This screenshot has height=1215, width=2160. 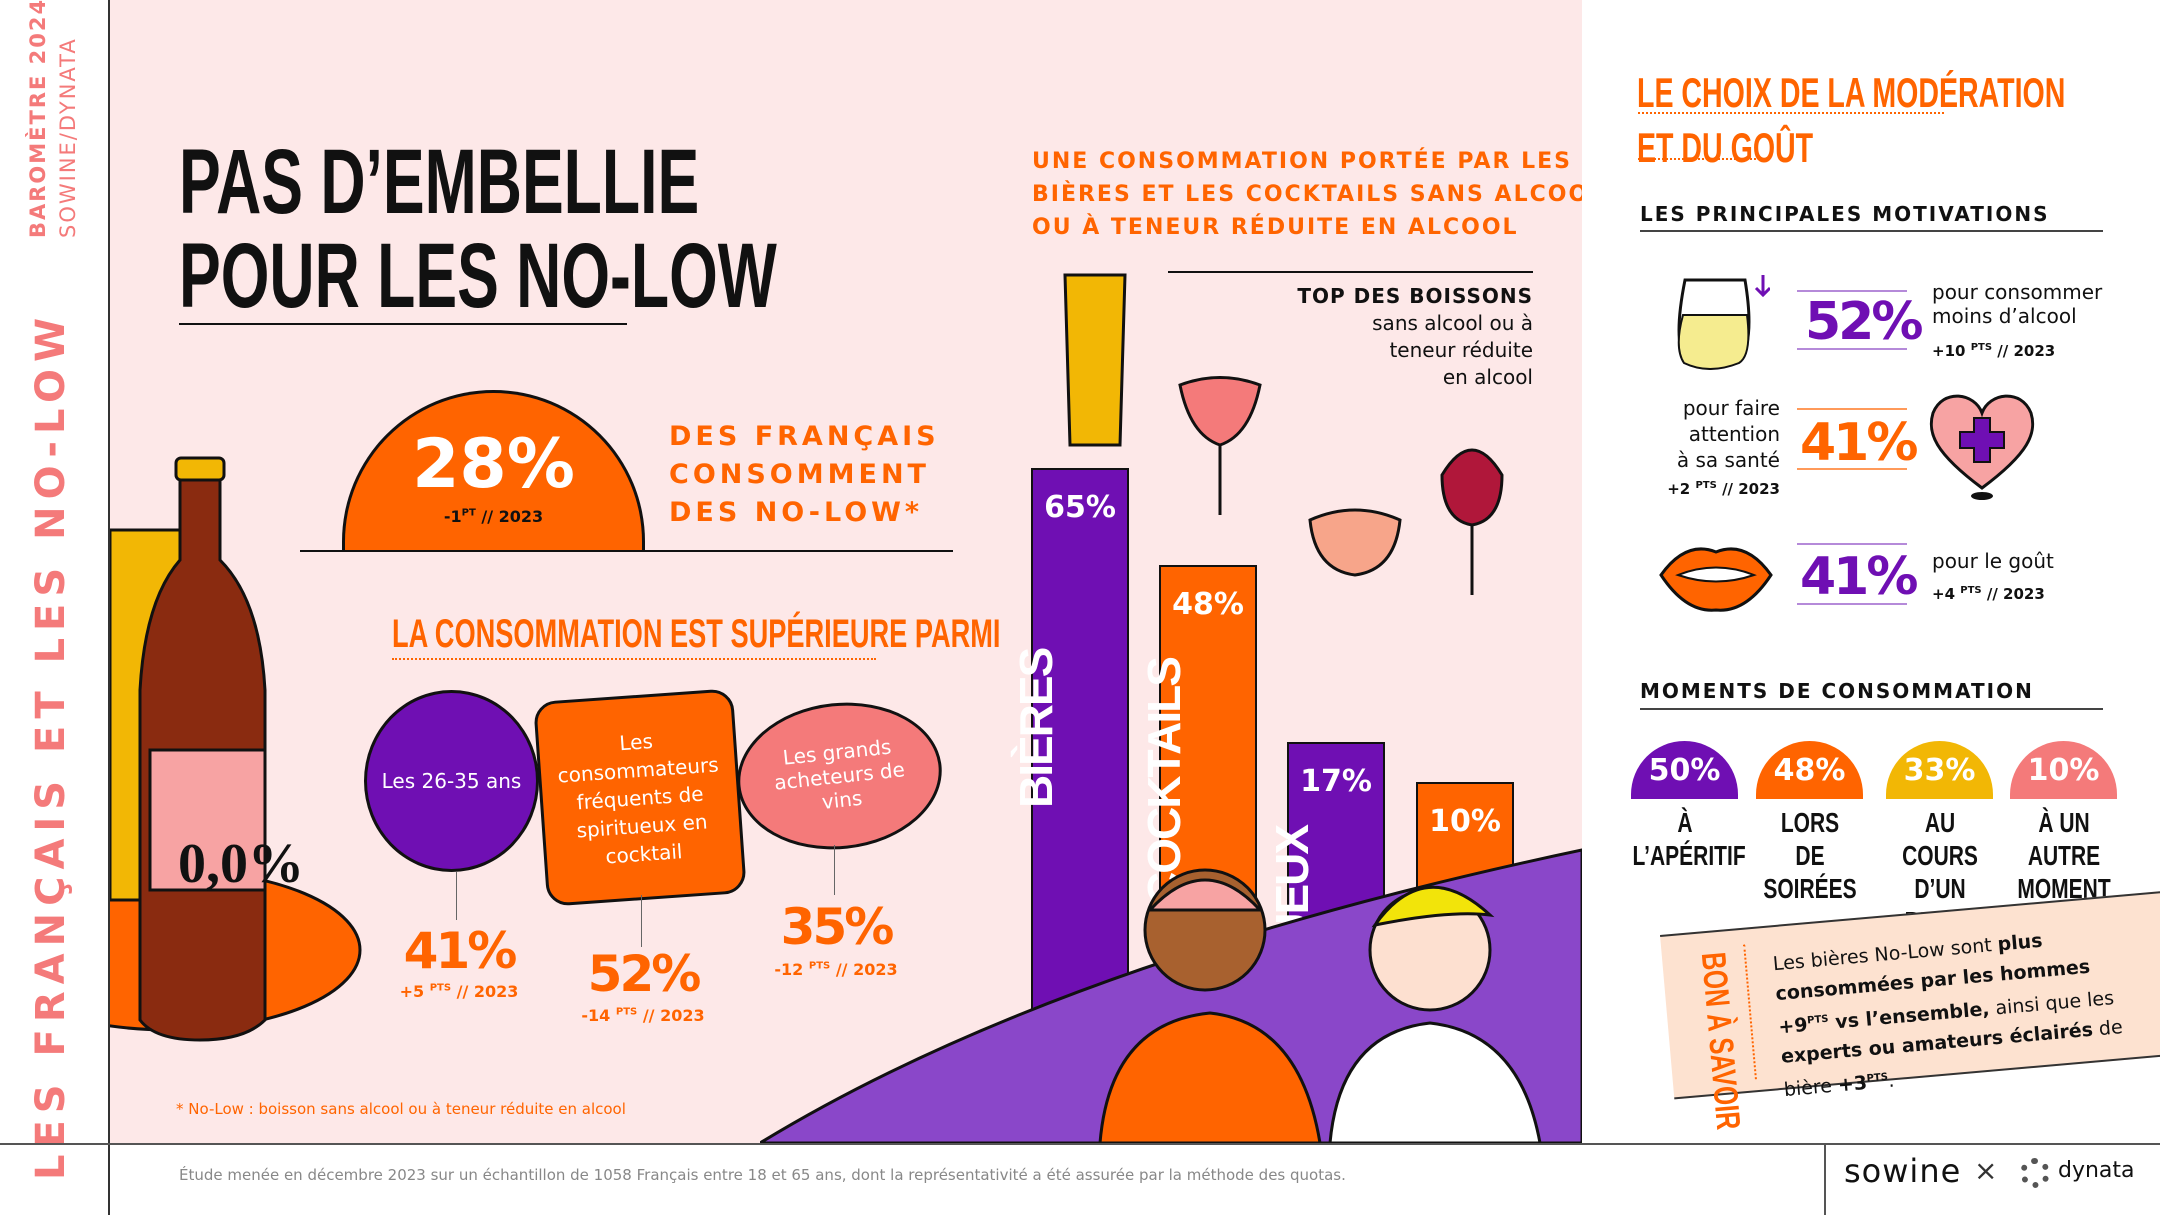 What do you see at coordinates (38, 119) in the screenshot?
I see `barometre-label: BAROMÈTRE 2024` at bounding box center [38, 119].